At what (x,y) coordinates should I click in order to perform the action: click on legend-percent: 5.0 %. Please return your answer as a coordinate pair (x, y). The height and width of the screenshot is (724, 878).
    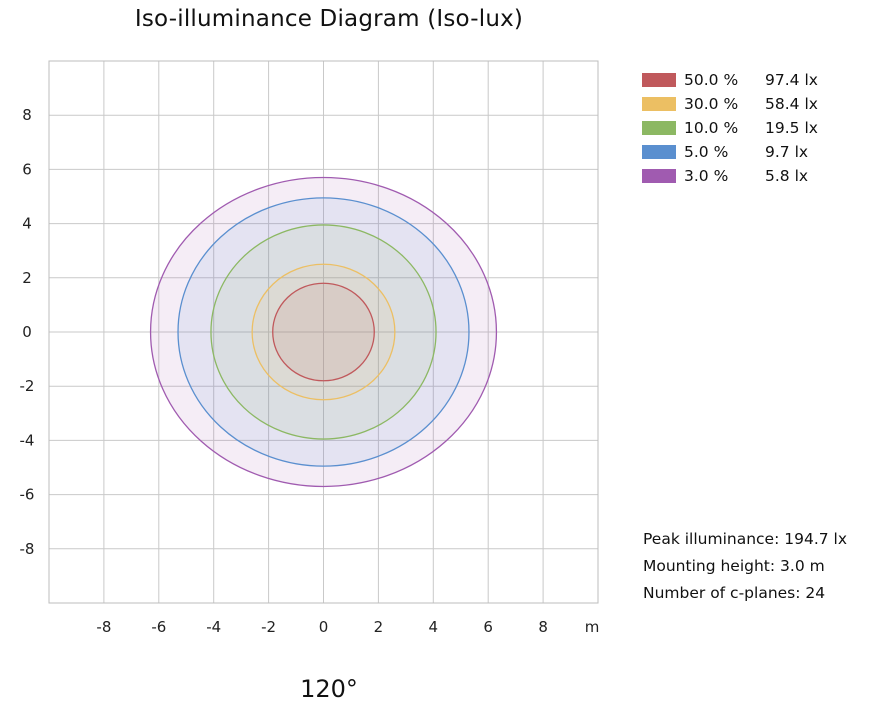
    Looking at the image, I should click on (706, 152).